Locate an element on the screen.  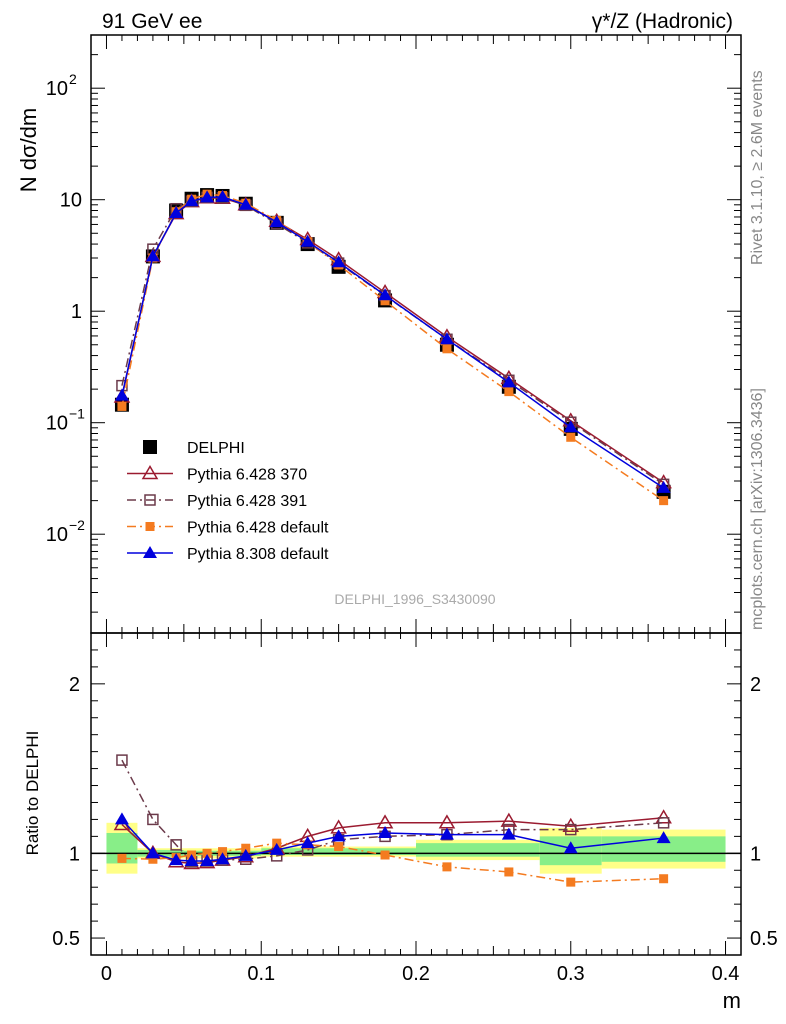
y-tick-exponent: −1 is located at coordinates (77, 414).